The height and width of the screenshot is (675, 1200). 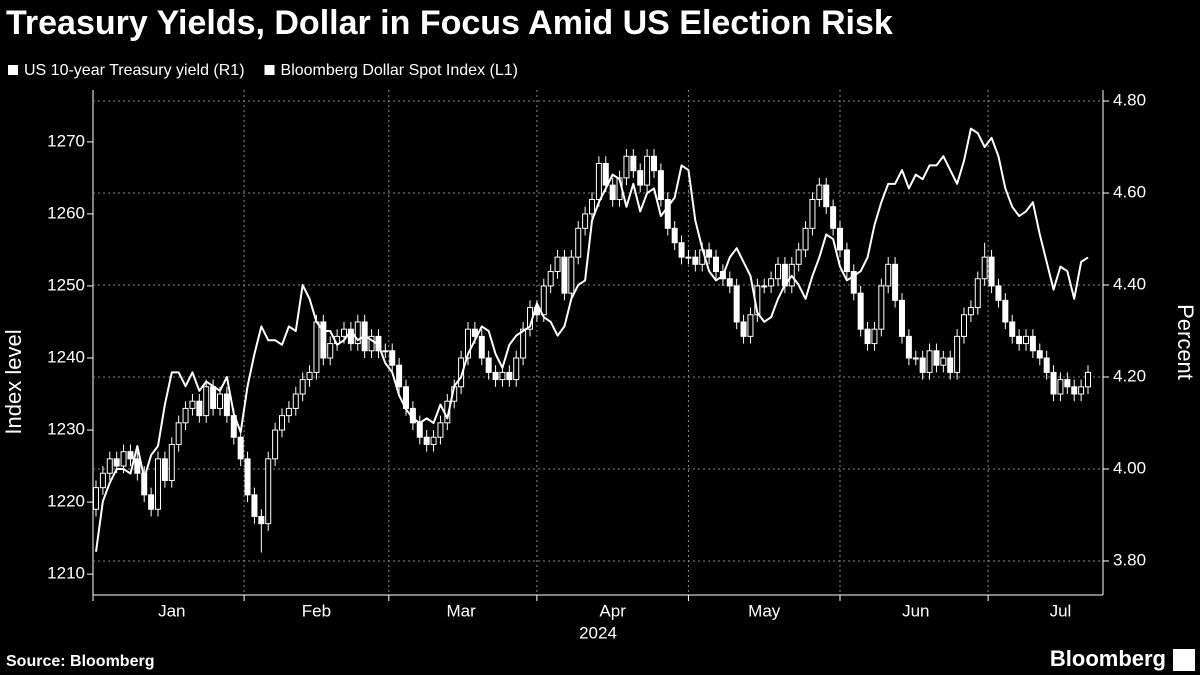 What do you see at coordinates (66, 501) in the screenshot?
I see `y-tick-label: 1220` at bounding box center [66, 501].